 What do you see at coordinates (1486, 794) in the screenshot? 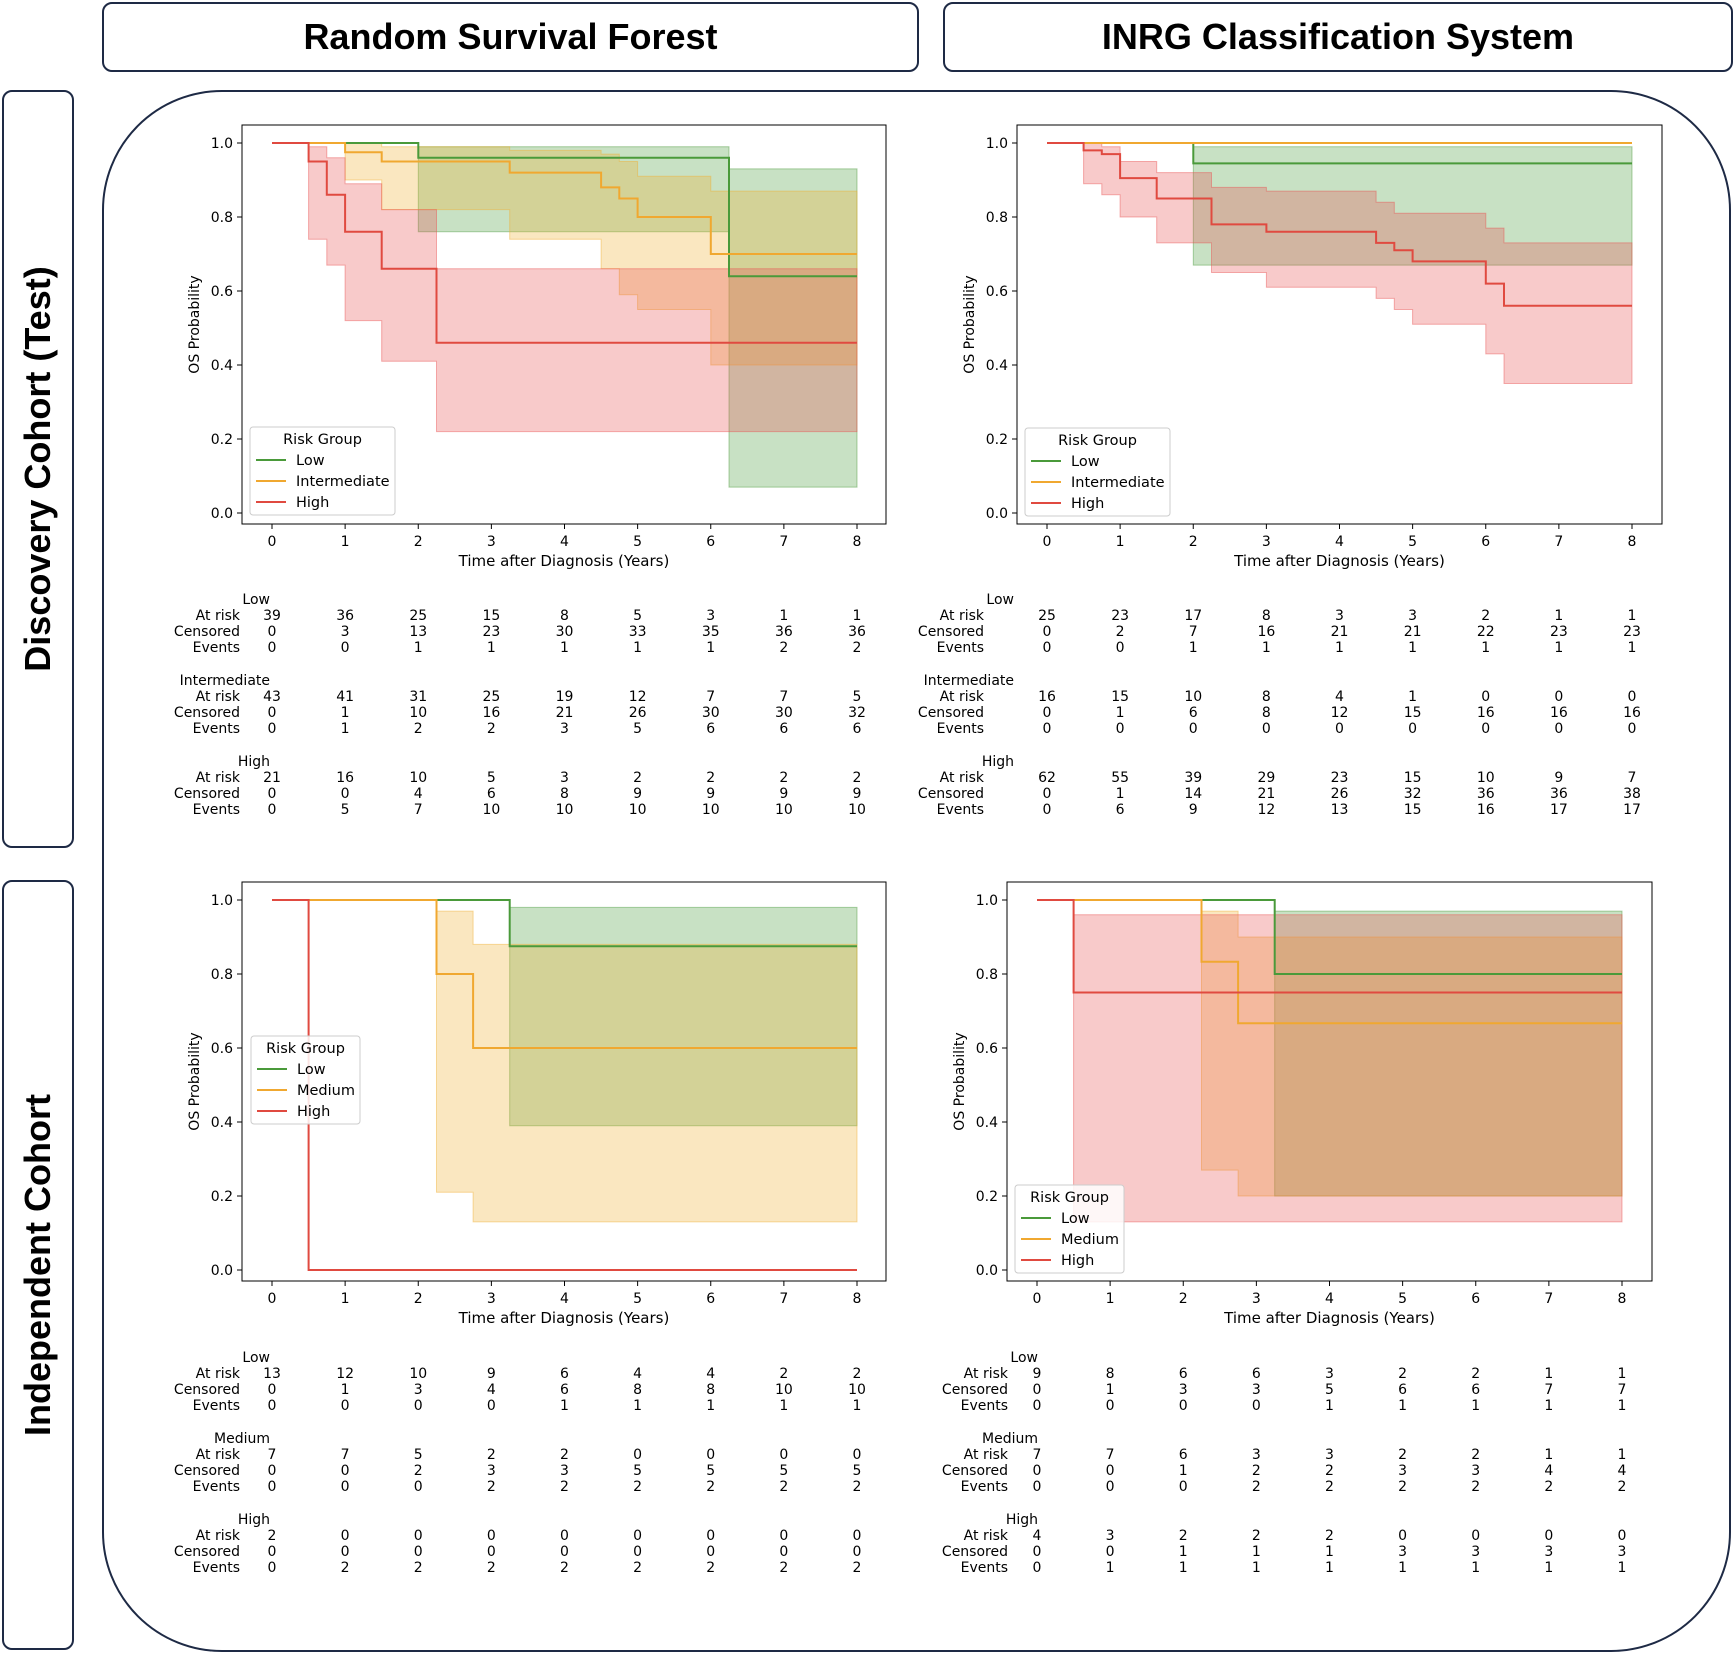
I see `risk-cell: 36` at bounding box center [1486, 794].